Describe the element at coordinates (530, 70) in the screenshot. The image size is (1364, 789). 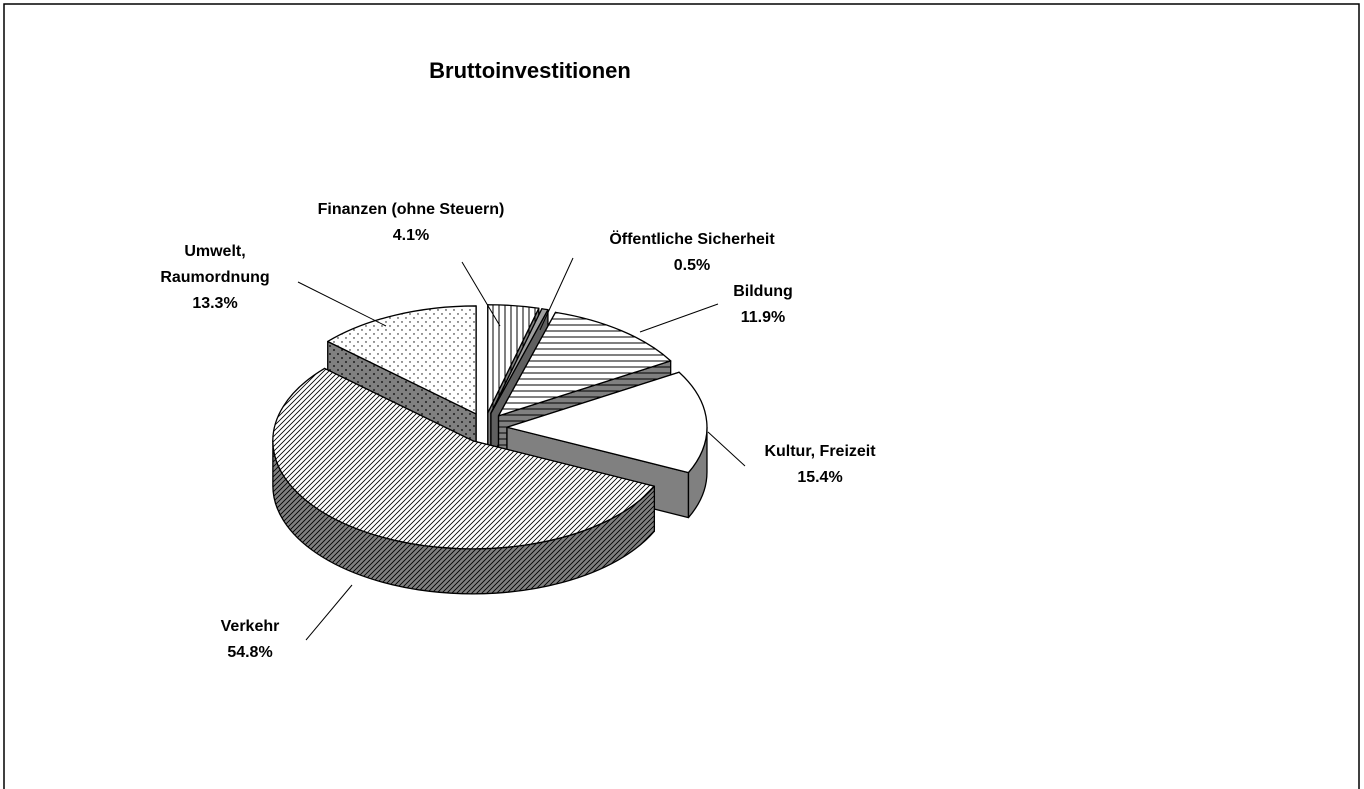
I see `chart-title: Bruttoinvestitionen` at that location.